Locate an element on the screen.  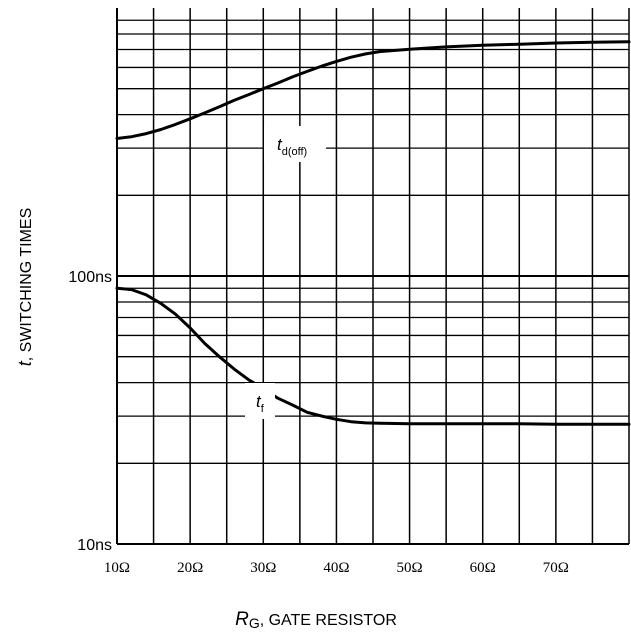
y-axis-title: t, SWITCHING TIMES is located at coordinates (25, 287).